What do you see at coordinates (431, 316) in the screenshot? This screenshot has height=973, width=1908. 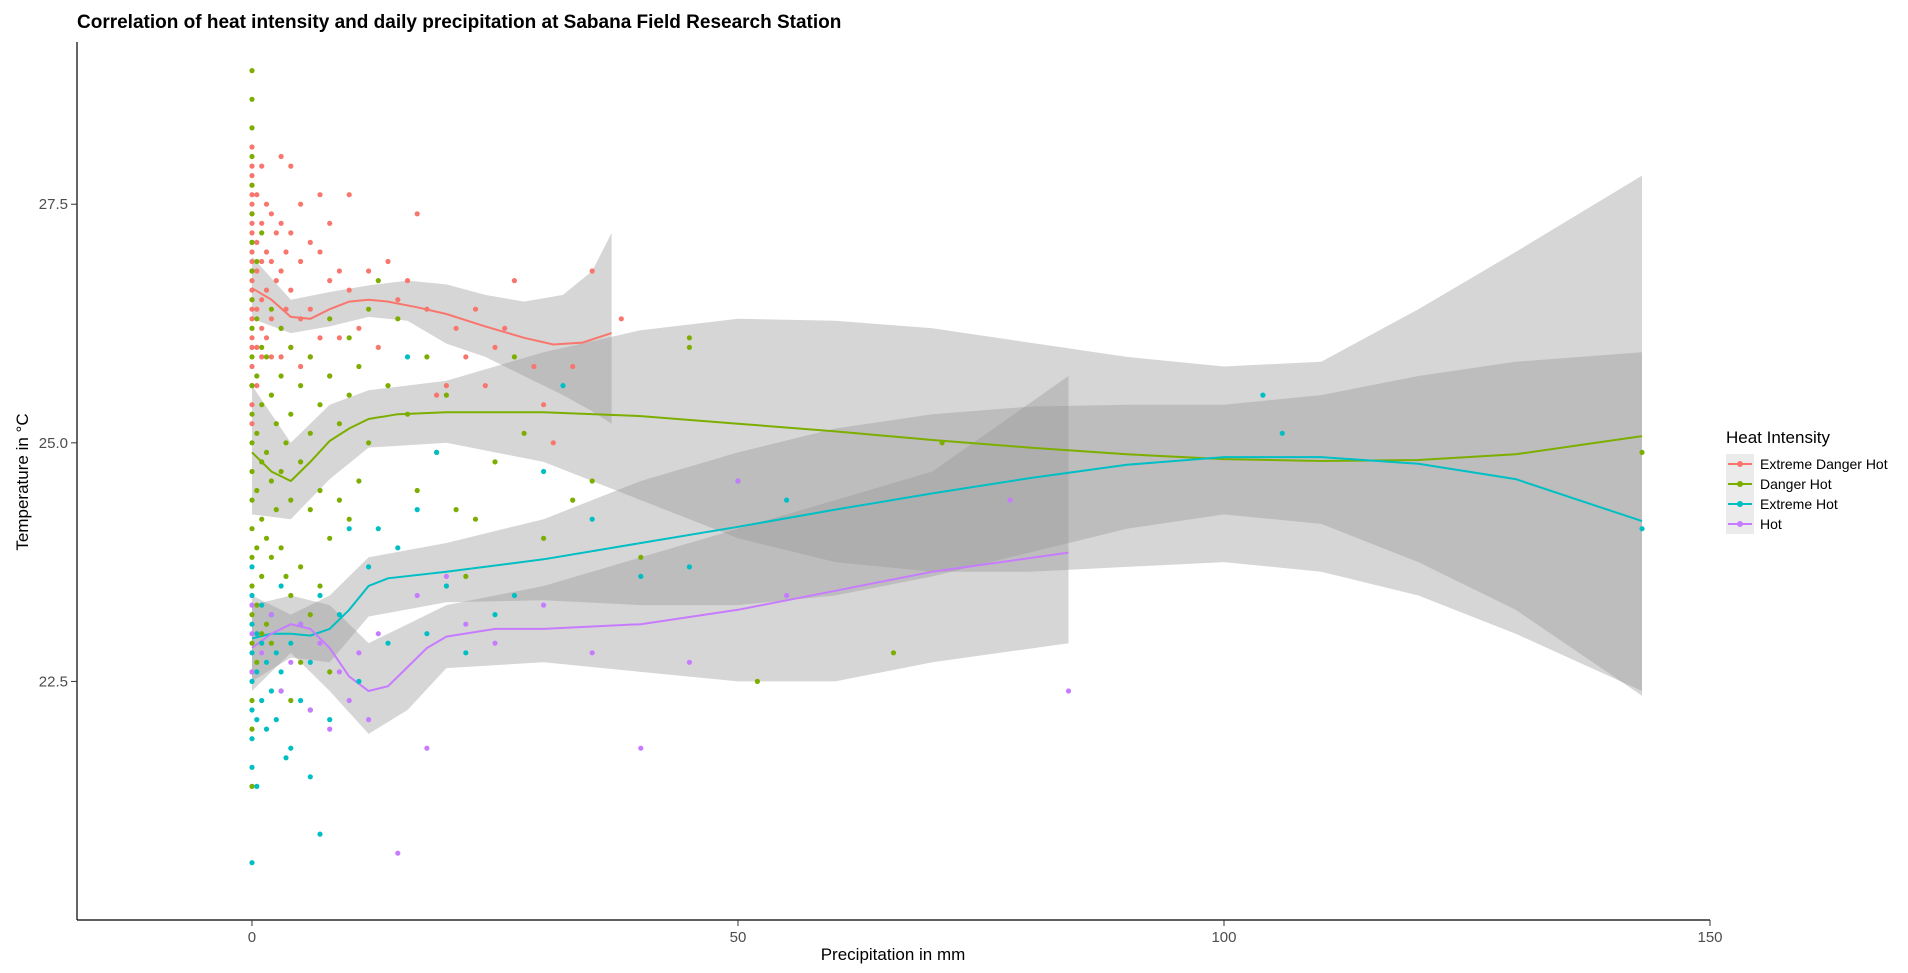 I see `smooth-line-extreme-danger-hot` at bounding box center [431, 316].